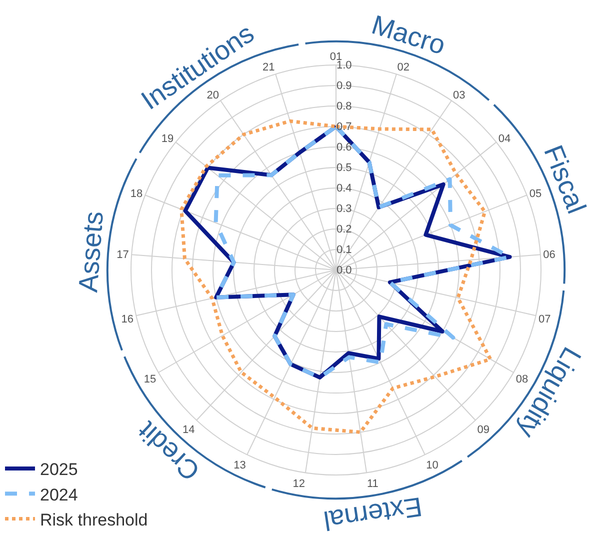  I want to click on spoke-label: 21, so click(268, 68).